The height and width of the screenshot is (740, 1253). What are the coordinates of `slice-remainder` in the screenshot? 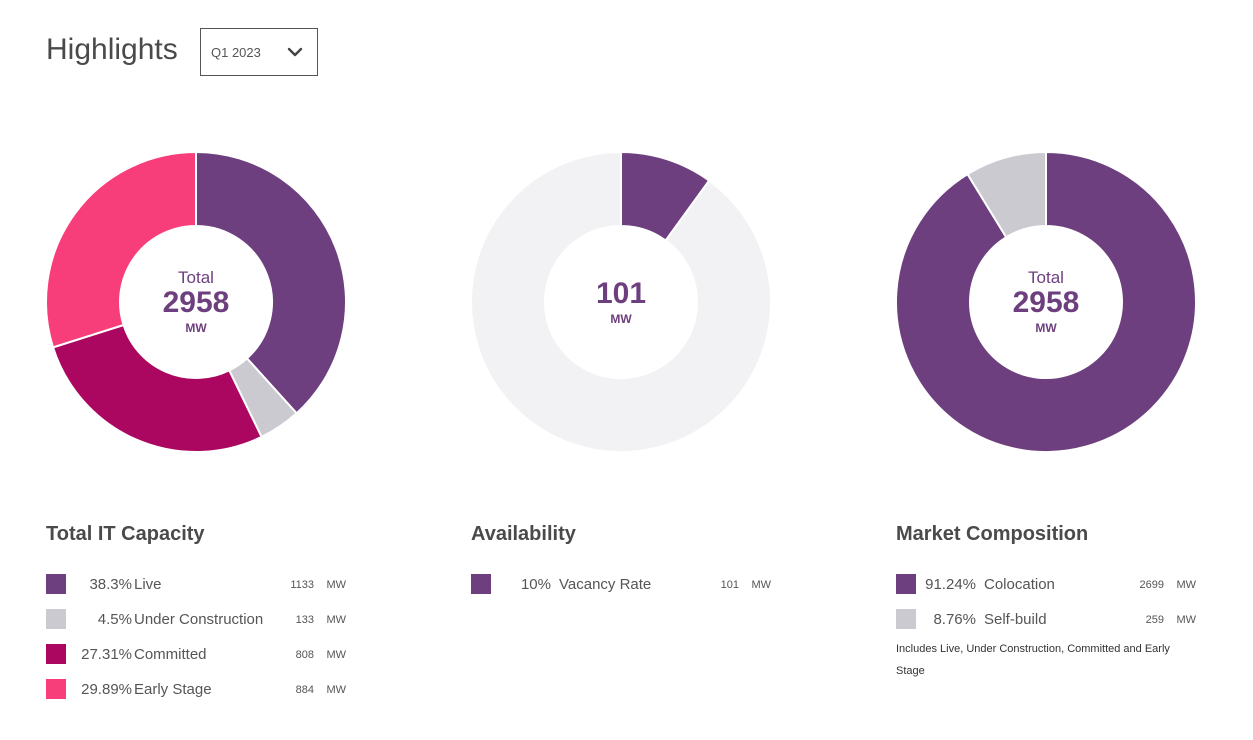 It's located at (621, 301).